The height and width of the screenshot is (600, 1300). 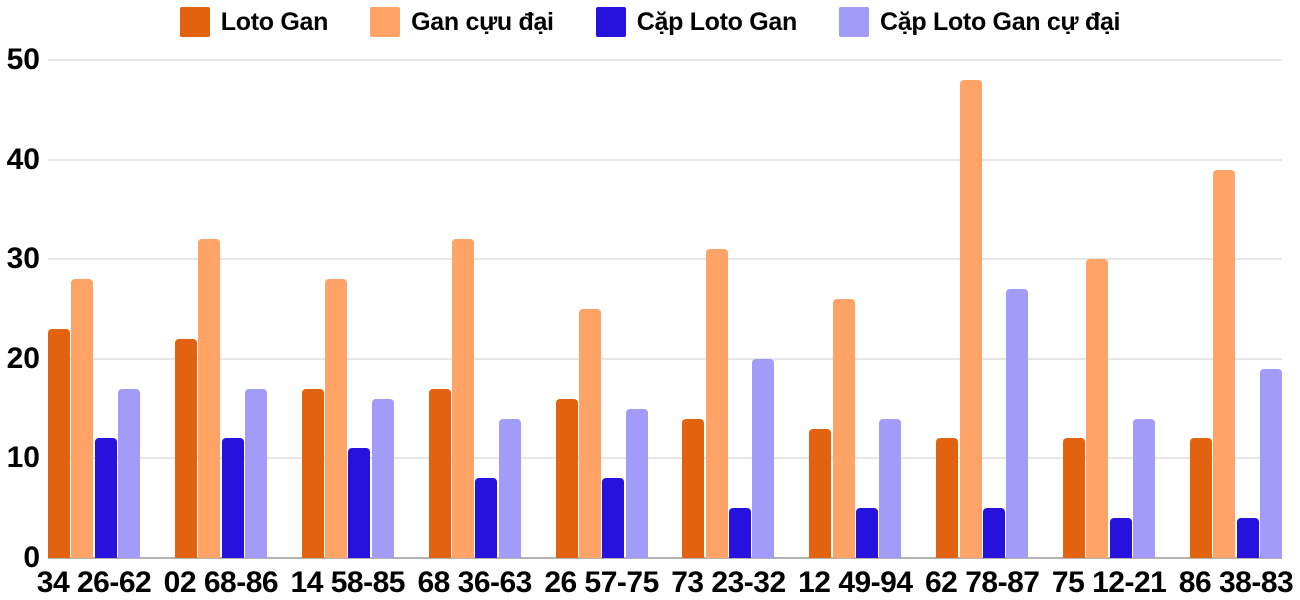 I want to click on x-tick-label: 68 36-63, so click(x=474, y=582).